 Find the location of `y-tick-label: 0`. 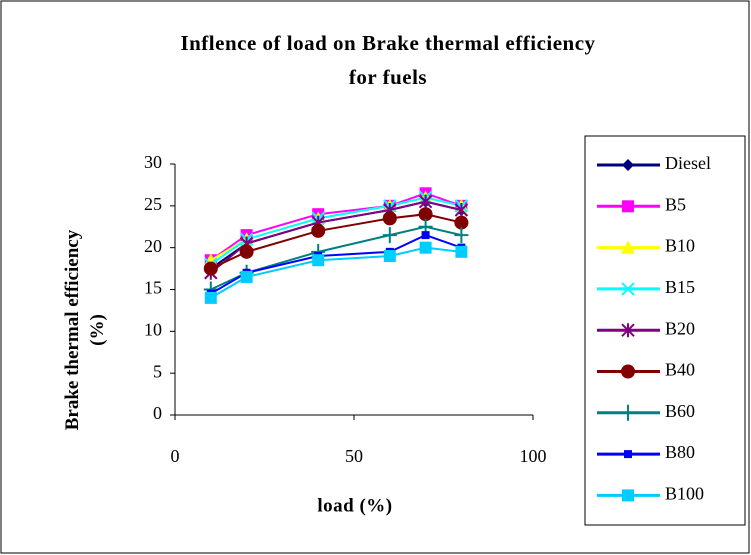

y-tick-label: 0 is located at coordinates (157, 413).